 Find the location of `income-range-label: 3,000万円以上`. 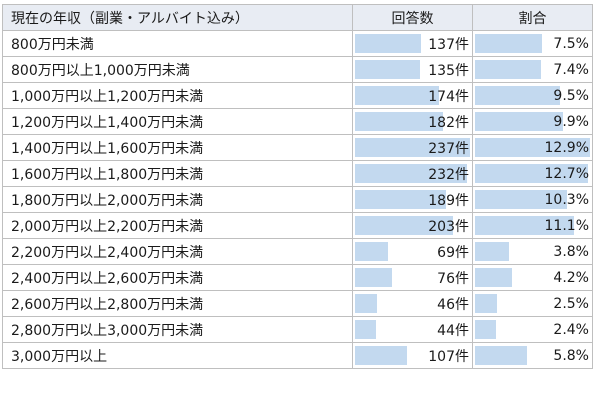

income-range-label: 3,000万円以上 is located at coordinates (177, 355).